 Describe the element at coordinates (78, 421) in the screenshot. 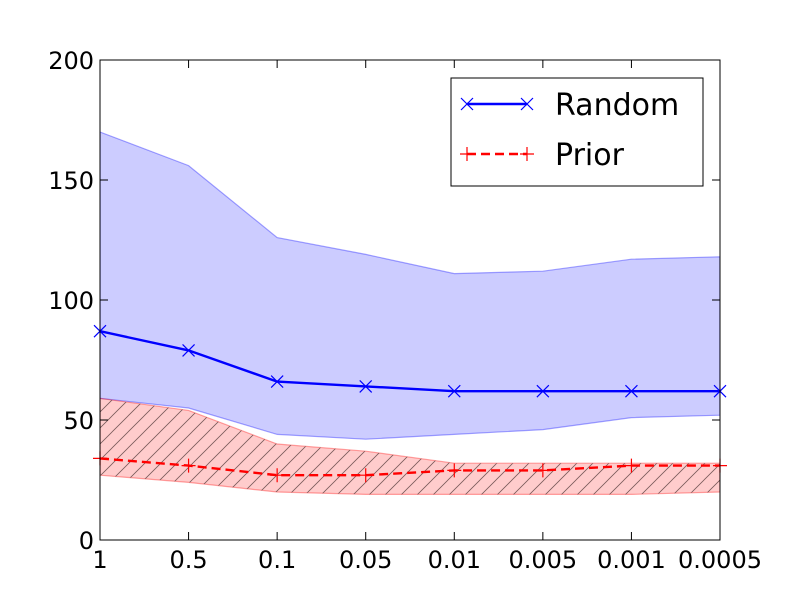

I see `y-tick-label: 50` at that location.